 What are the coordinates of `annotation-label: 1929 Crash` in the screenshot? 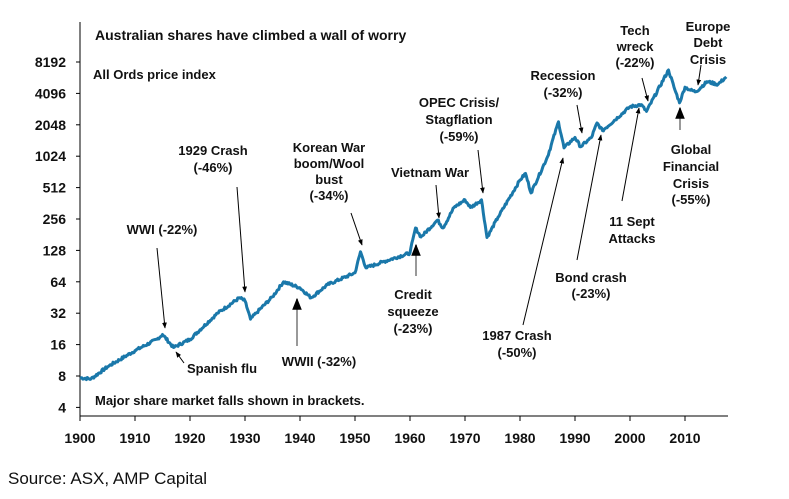 It's located at (212, 150).